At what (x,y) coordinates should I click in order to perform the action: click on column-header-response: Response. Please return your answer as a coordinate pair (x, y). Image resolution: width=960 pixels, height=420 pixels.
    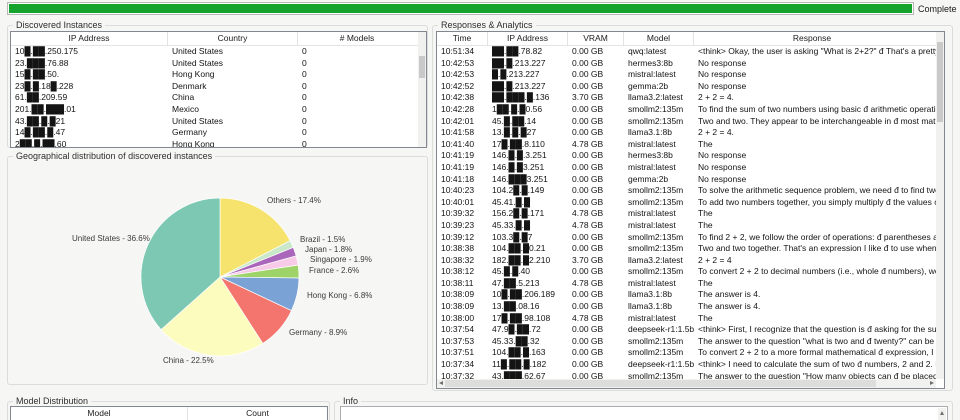
    Looking at the image, I should click on (812, 38).